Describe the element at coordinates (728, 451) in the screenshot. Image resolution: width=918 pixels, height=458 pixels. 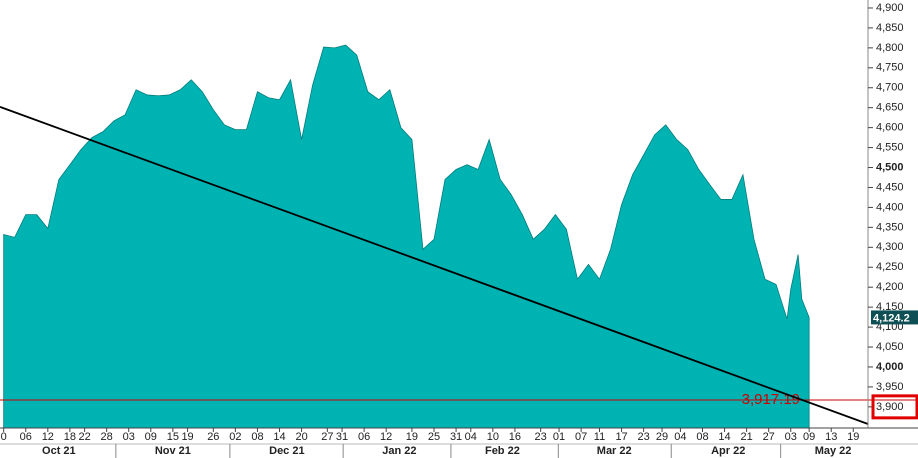
I see `month-label: Apr 22` at that location.